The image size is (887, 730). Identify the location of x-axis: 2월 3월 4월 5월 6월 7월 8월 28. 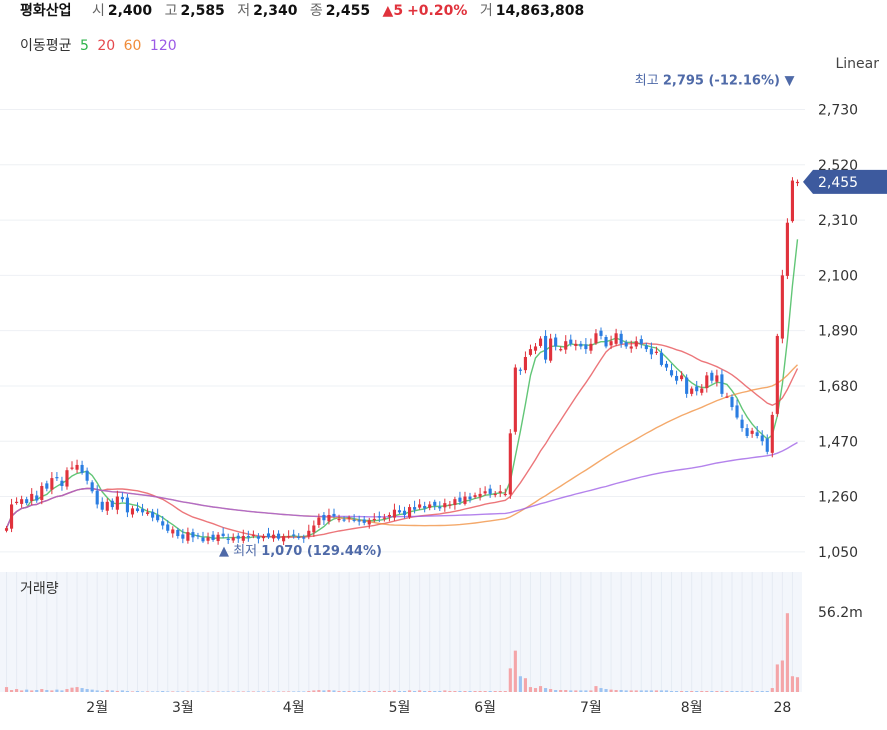
(438, 708).